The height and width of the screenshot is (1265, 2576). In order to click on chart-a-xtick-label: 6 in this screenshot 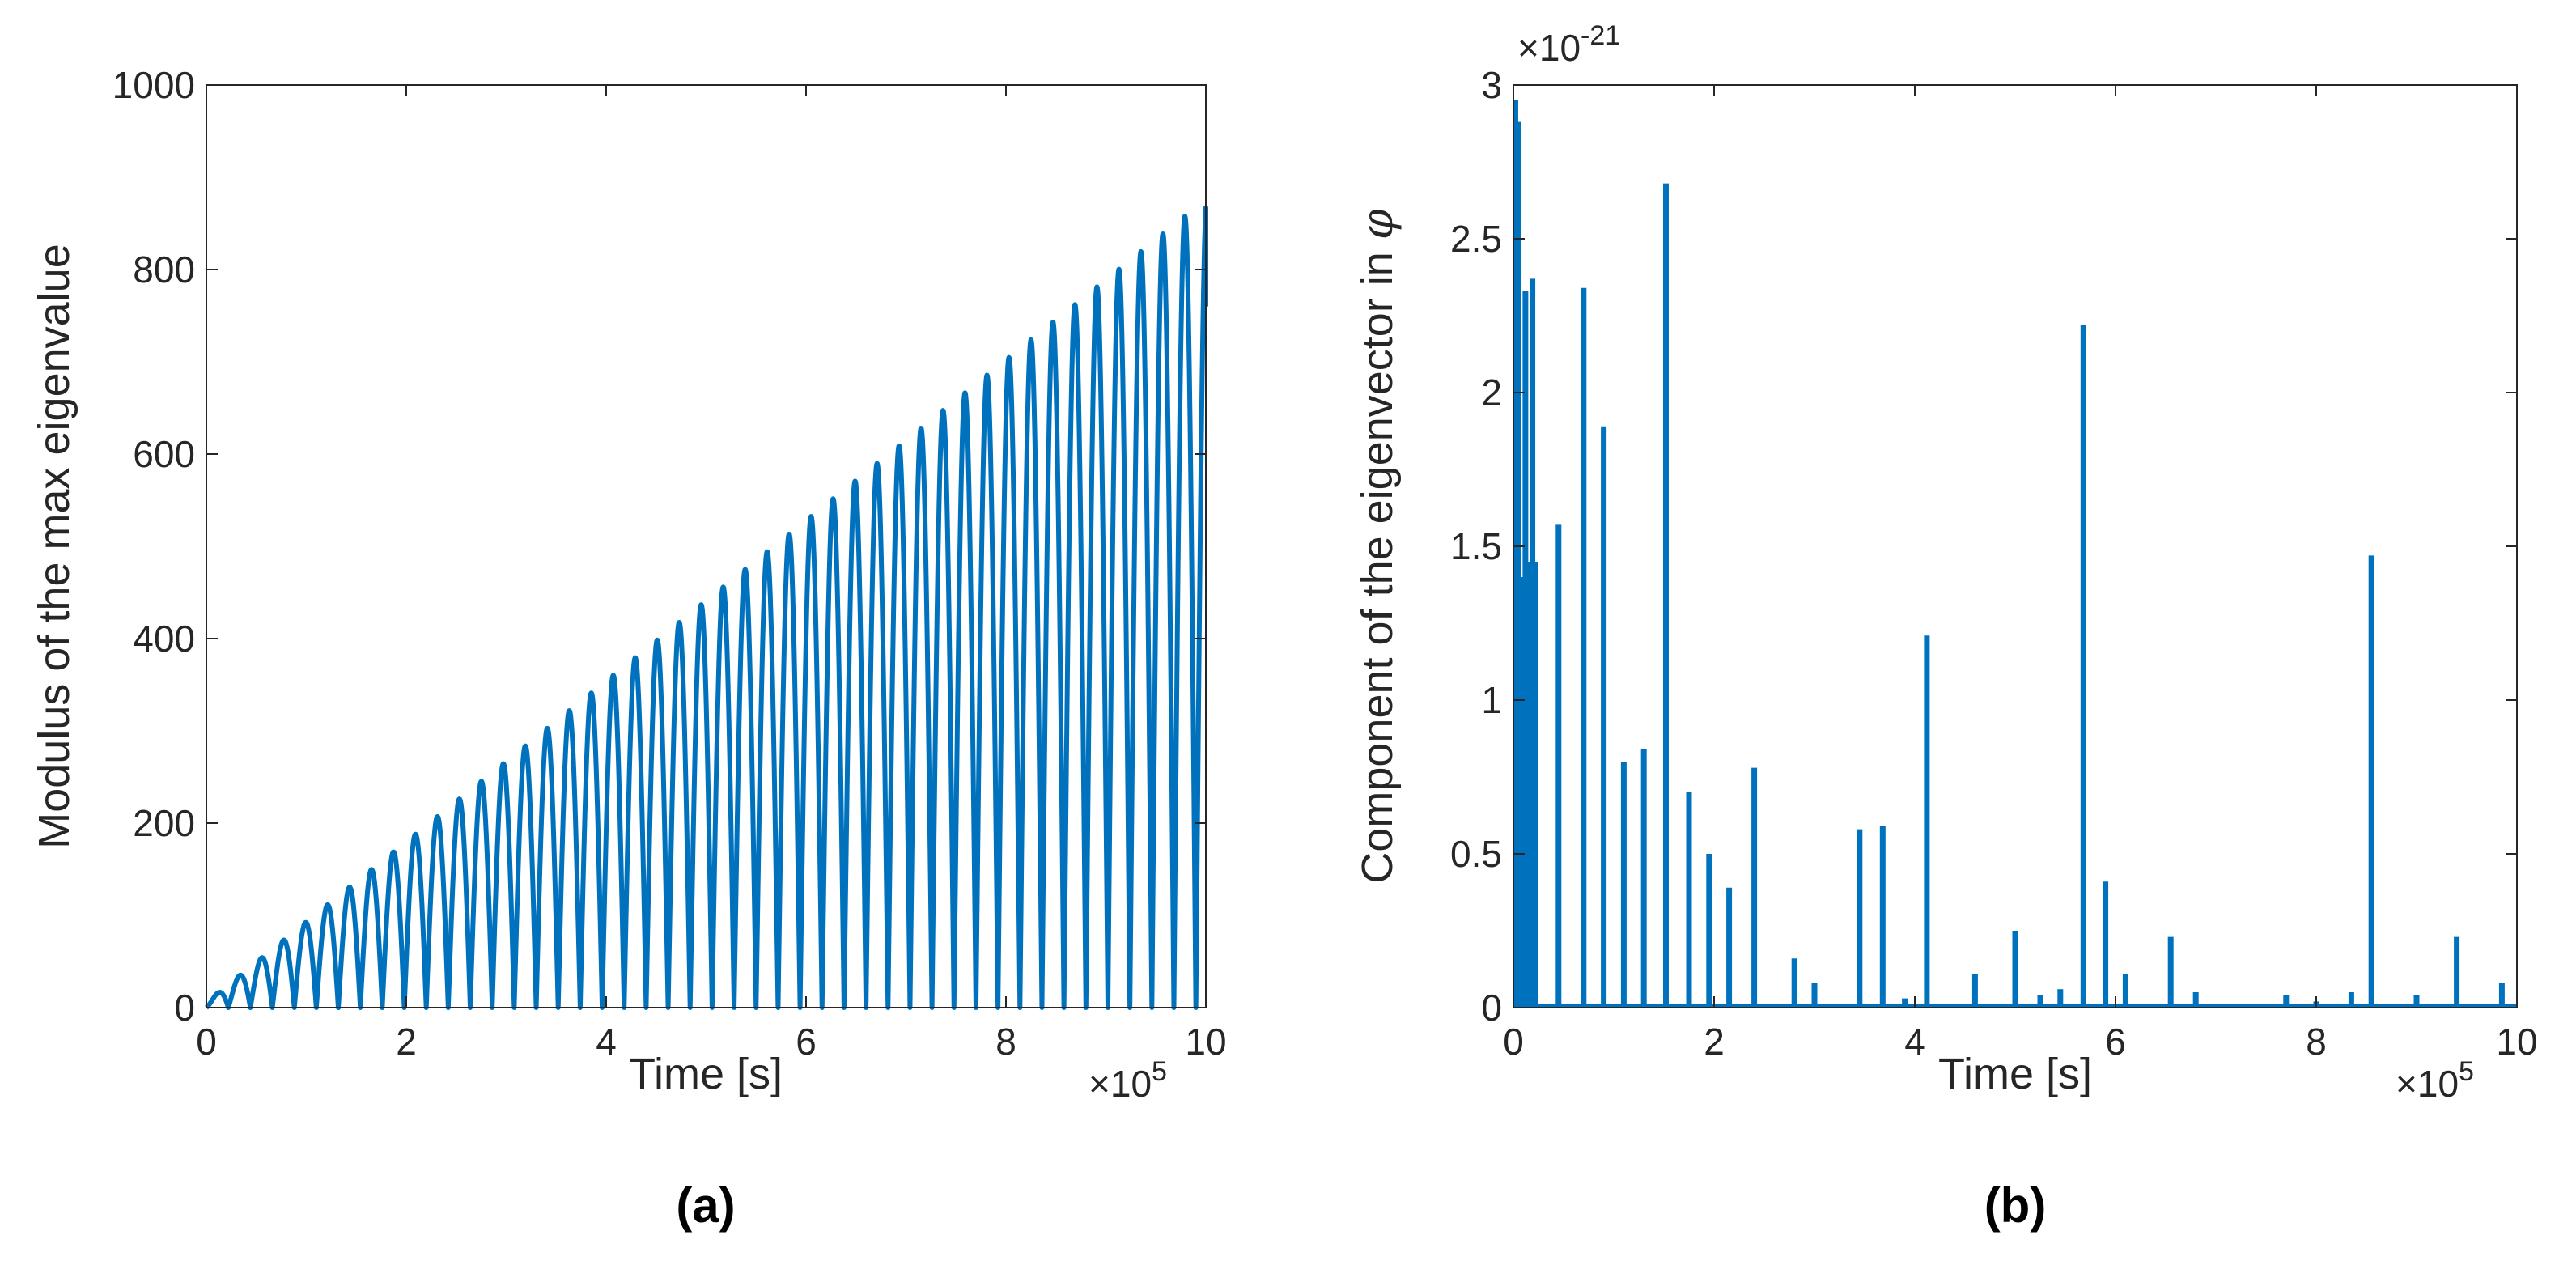, I will do `click(806, 1042)`.